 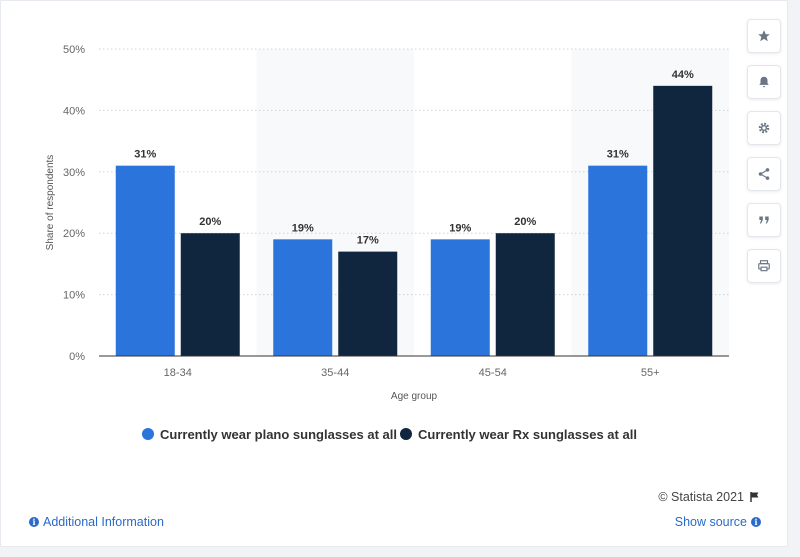 I want to click on copyright-text: © Statista 2021, so click(x=701, y=497).